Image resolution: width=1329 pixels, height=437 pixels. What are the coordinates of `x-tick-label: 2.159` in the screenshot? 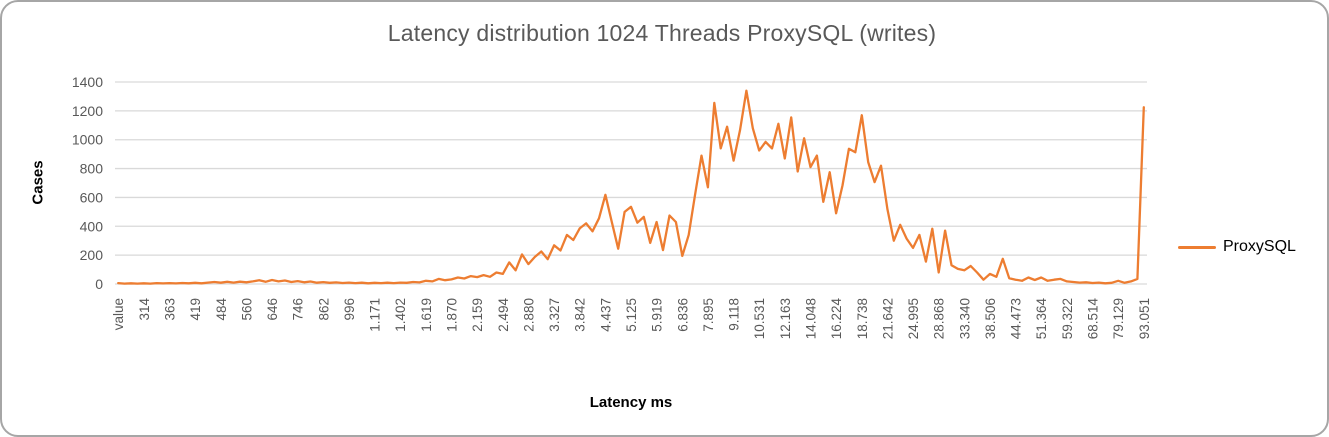 It's located at (477, 315).